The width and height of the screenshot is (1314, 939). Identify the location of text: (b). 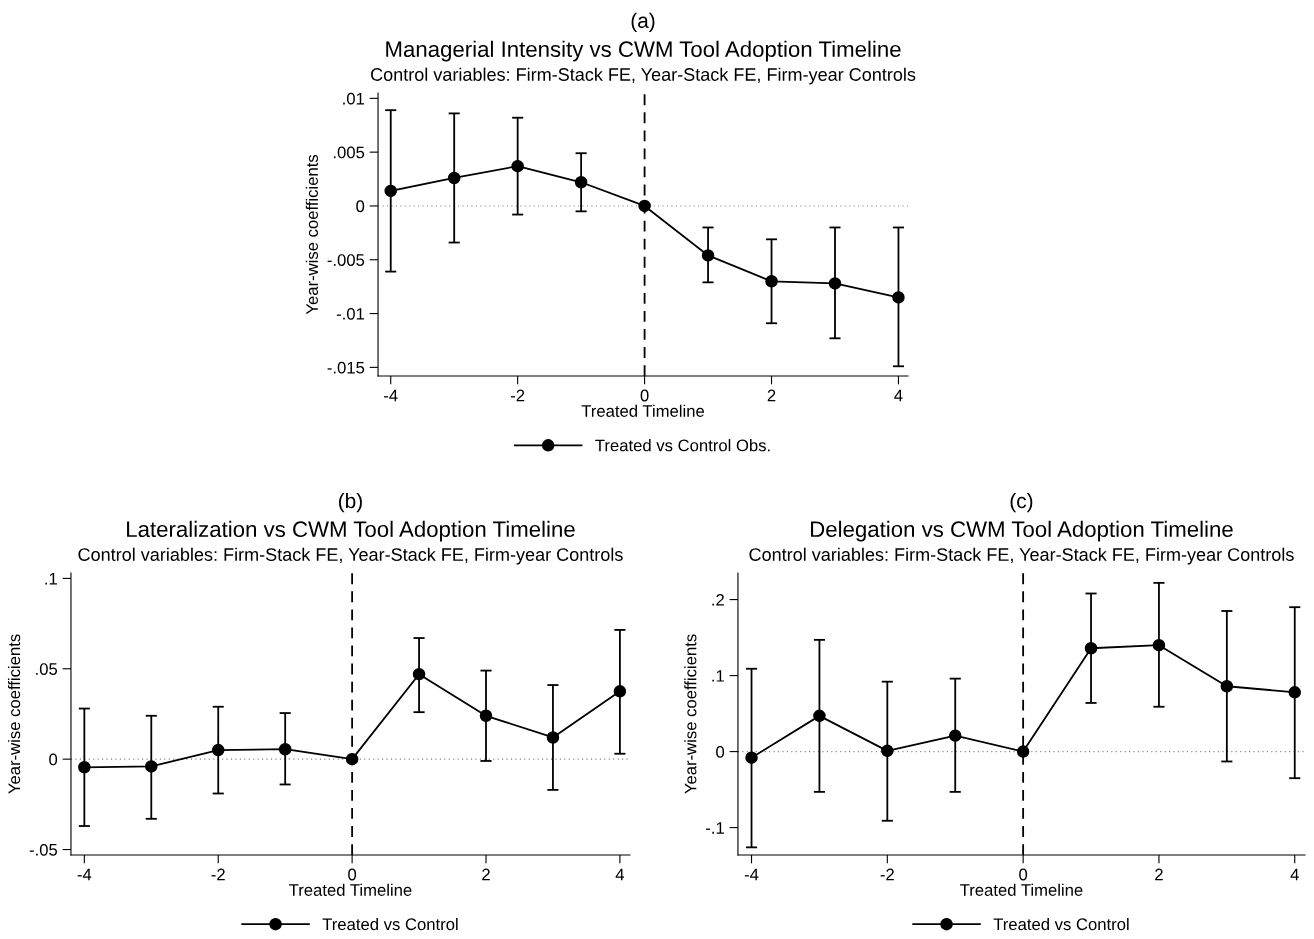
(350, 502).